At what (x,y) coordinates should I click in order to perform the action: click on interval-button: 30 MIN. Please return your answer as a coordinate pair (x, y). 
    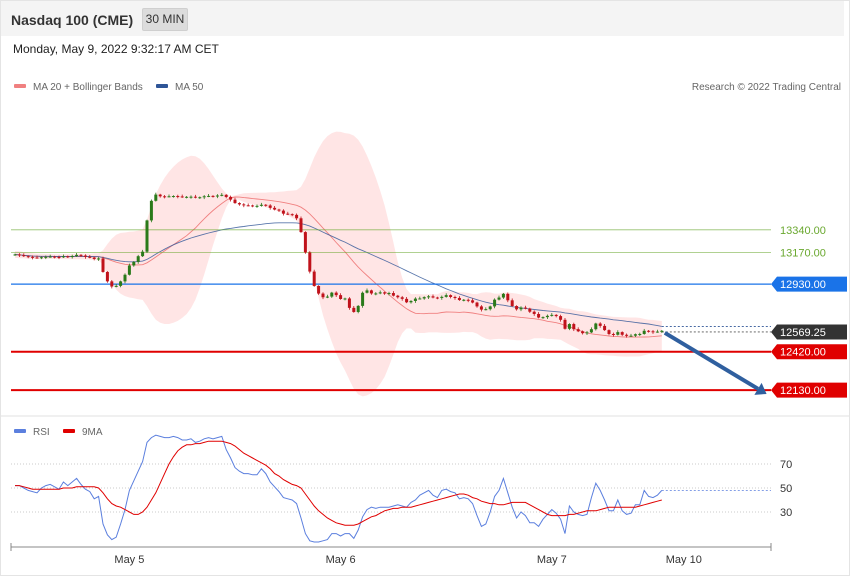
    Looking at the image, I should click on (165, 19).